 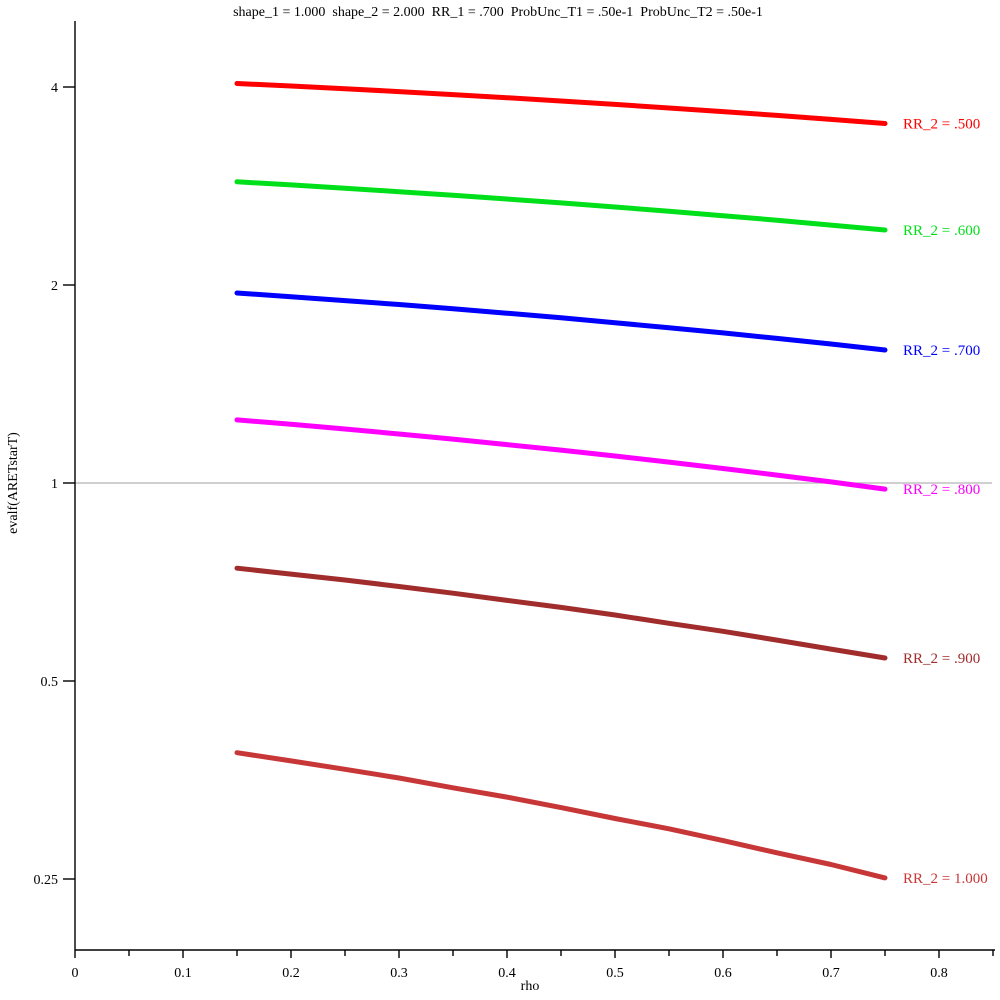 What do you see at coordinates (723, 973) in the screenshot?
I see `x-tick-label: 0.6` at bounding box center [723, 973].